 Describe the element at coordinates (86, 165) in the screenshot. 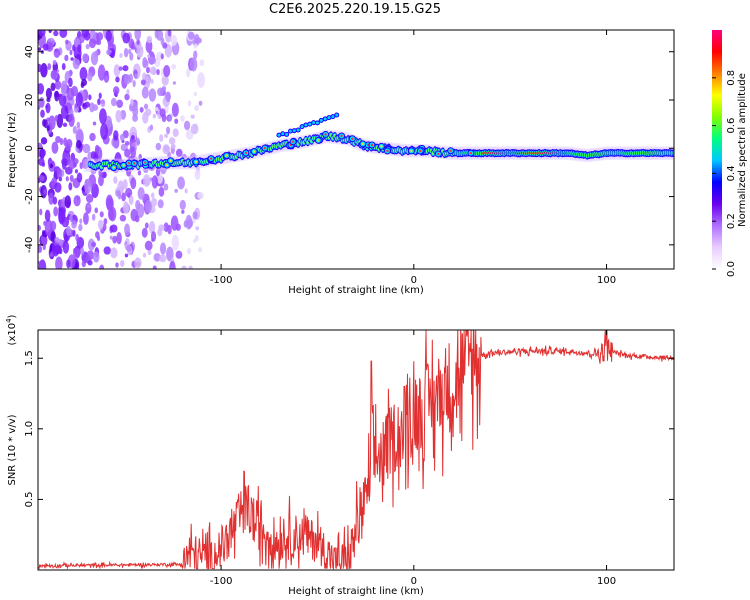

I see `spectrogram-ridge-halo` at that location.